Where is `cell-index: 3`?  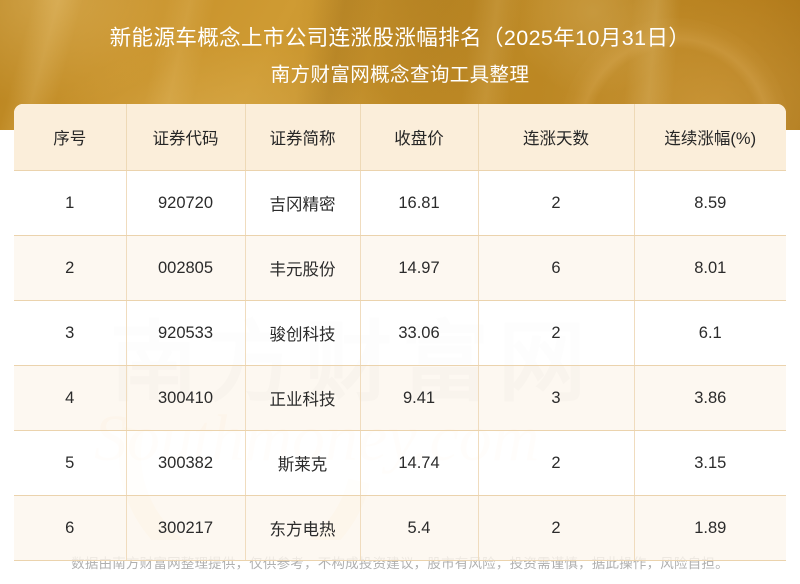 cell-index: 3 is located at coordinates (70, 333).